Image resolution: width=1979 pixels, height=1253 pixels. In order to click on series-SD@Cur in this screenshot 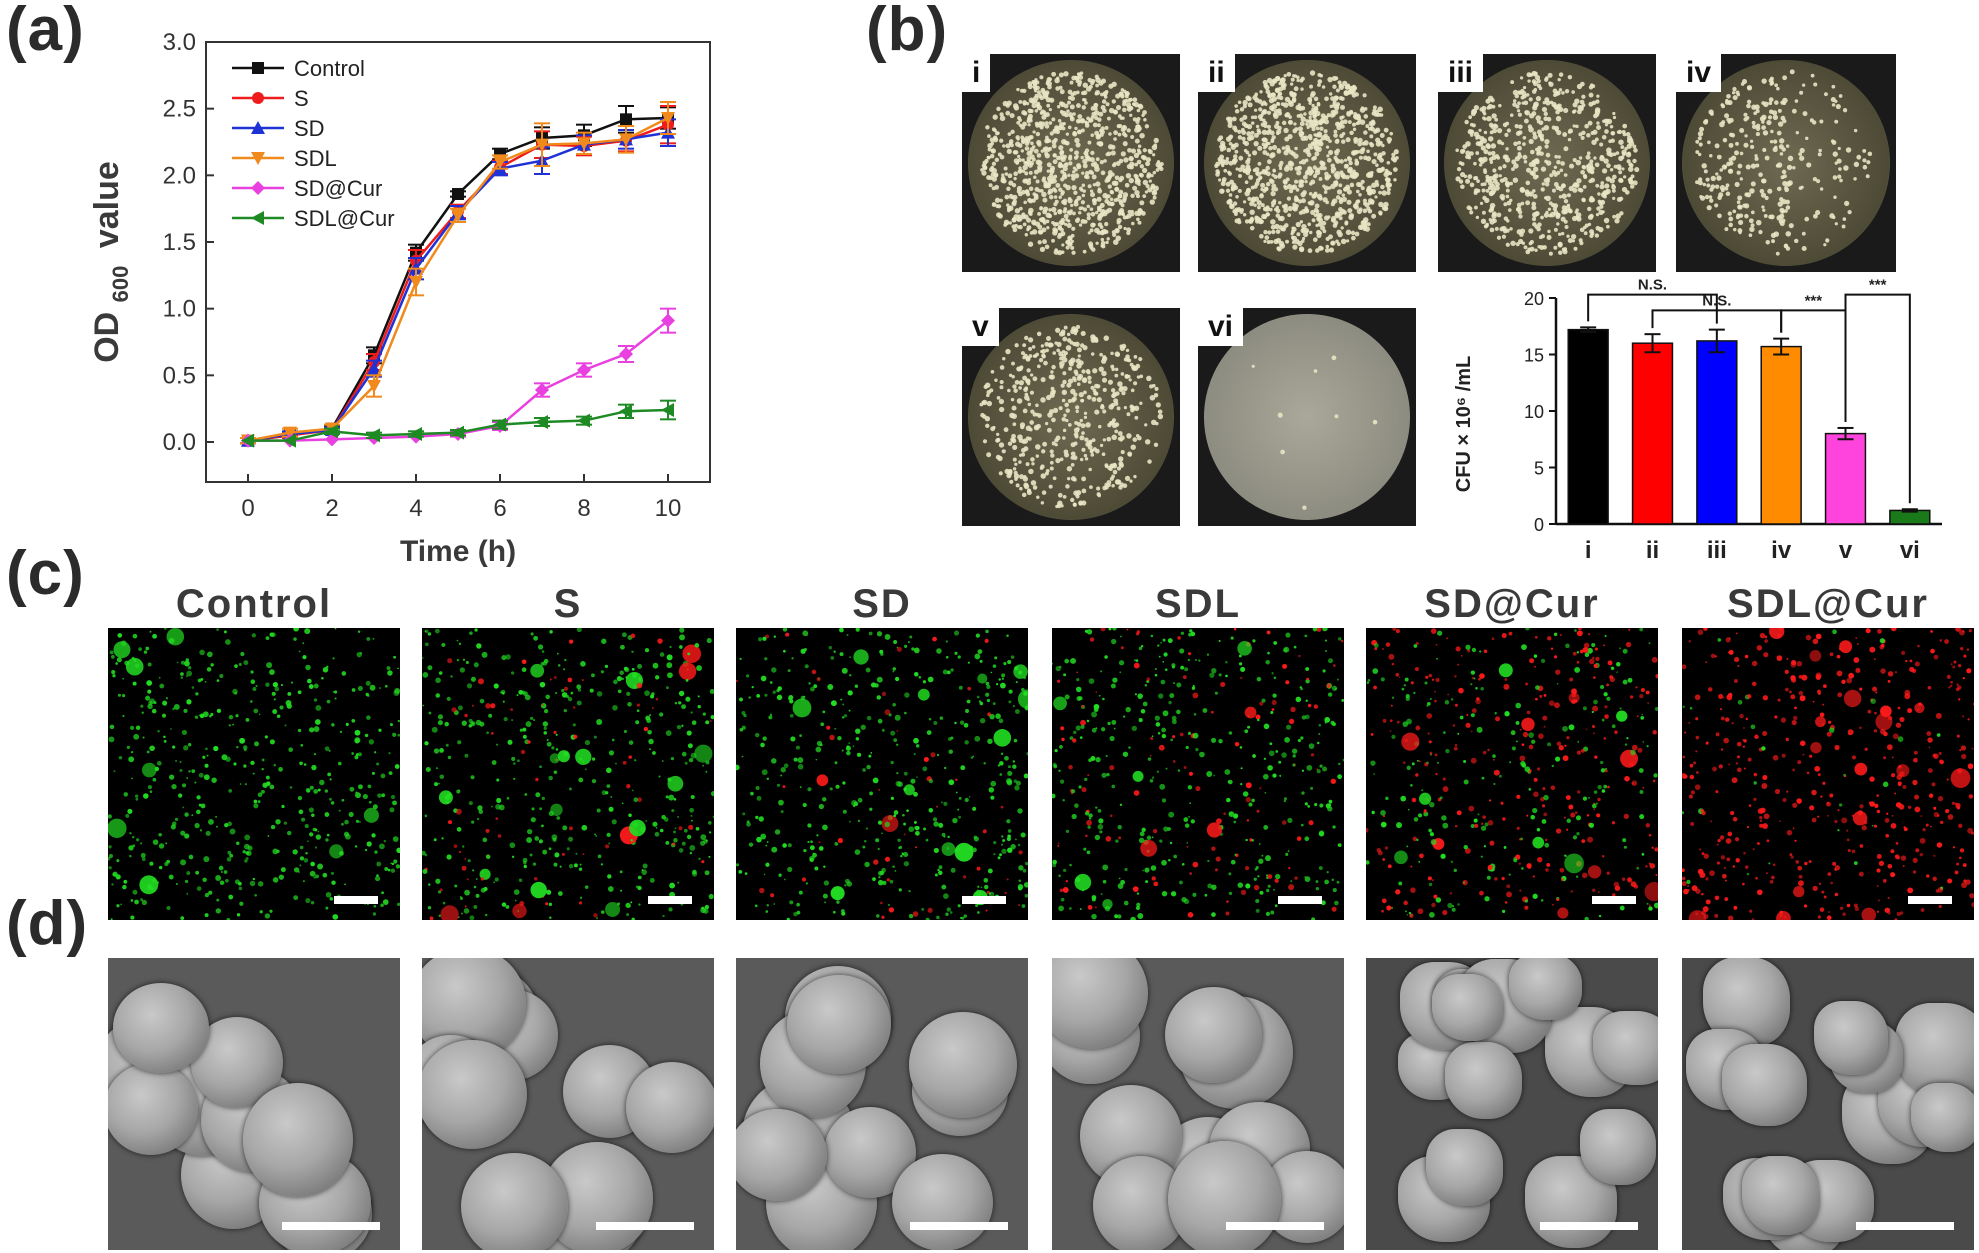, I will do `click(458, 377)`.